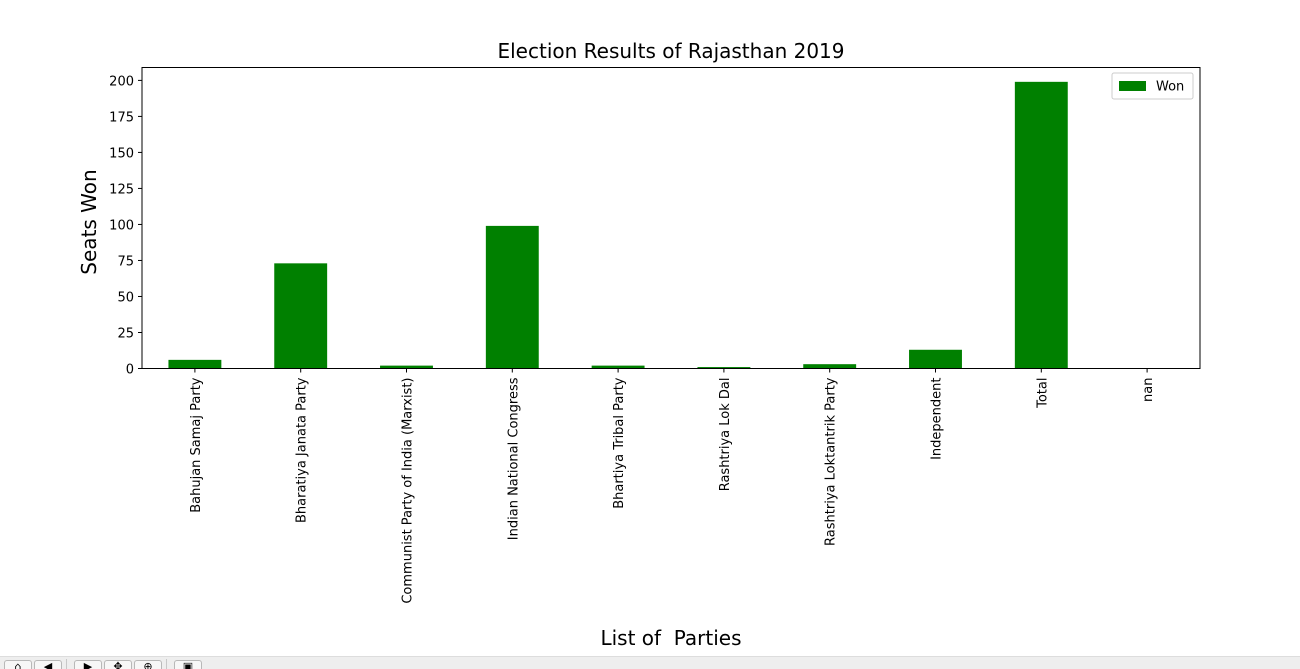  Describe the element at coordinates (18, 664) in the screenshot. I see `home-icon: ⌂` at that location.